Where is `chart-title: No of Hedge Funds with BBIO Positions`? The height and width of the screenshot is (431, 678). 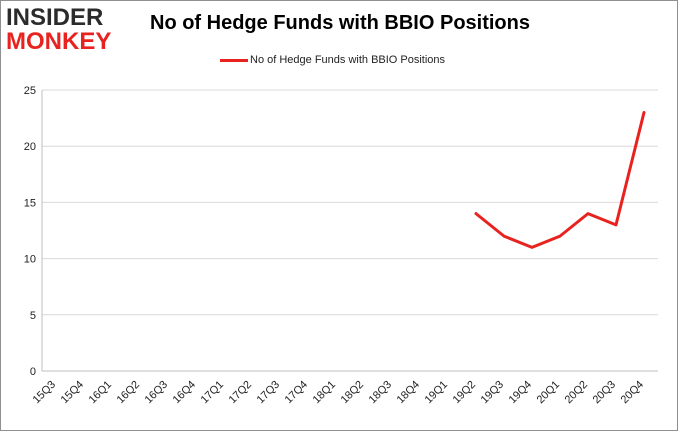
chart-title: No of Hedge Funds with BBIO Positions is located at coordinates (340, 23).